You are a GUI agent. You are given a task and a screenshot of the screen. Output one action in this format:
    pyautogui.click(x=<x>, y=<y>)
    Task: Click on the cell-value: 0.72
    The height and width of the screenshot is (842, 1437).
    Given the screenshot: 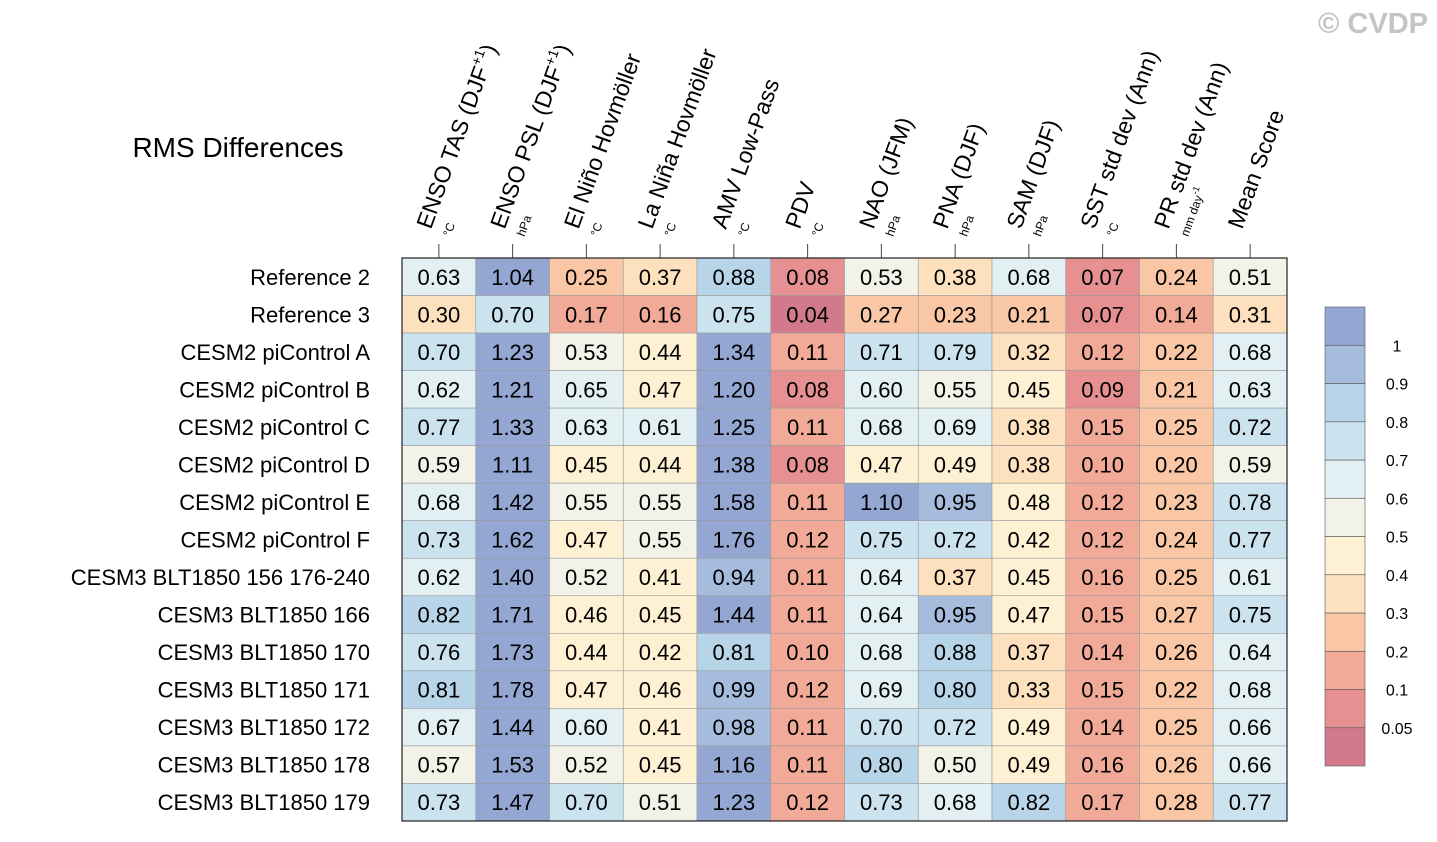 What is the action you would take?
    pyautogui.click(x=1250, y=427)
    